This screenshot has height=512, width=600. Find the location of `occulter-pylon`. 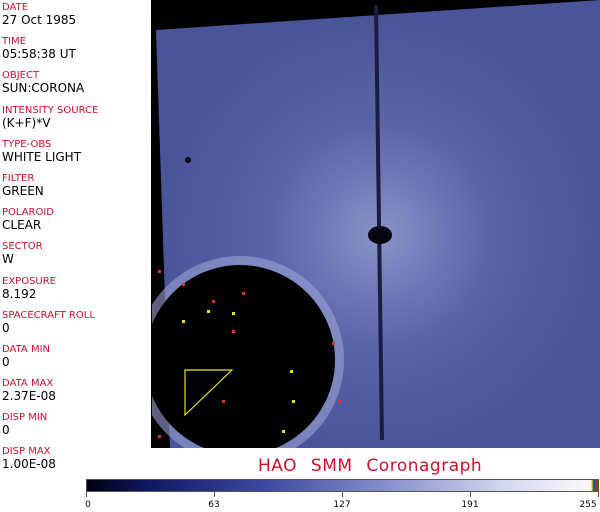

occulter-pylon is located at coordinates (380, 235).